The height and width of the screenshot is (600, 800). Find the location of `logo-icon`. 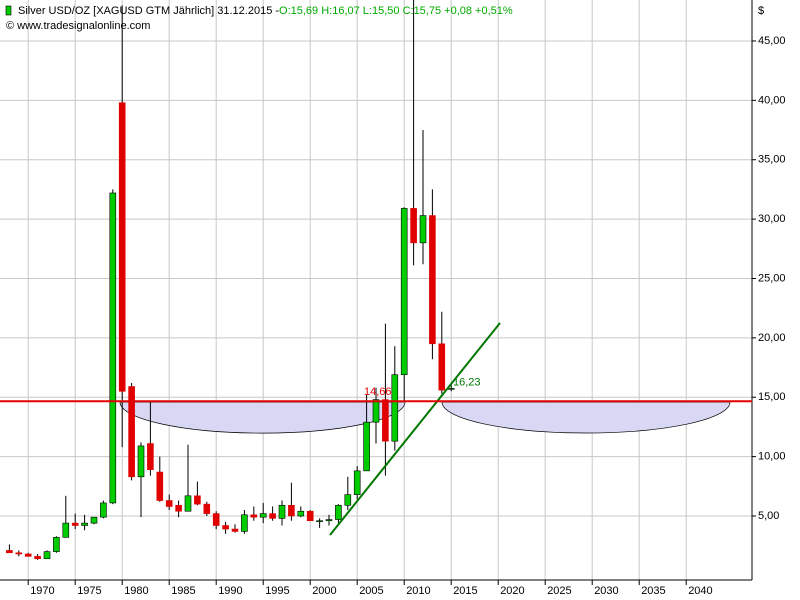

logo-icon is located at coordinates (8, 10).